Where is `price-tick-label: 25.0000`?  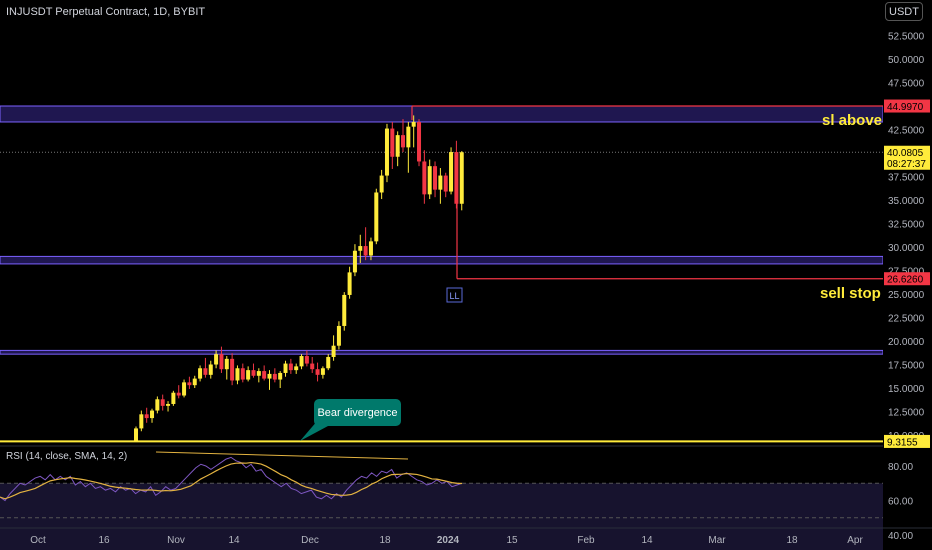
price-tick-label: 25.0000 is located at coordinates (906, 295).